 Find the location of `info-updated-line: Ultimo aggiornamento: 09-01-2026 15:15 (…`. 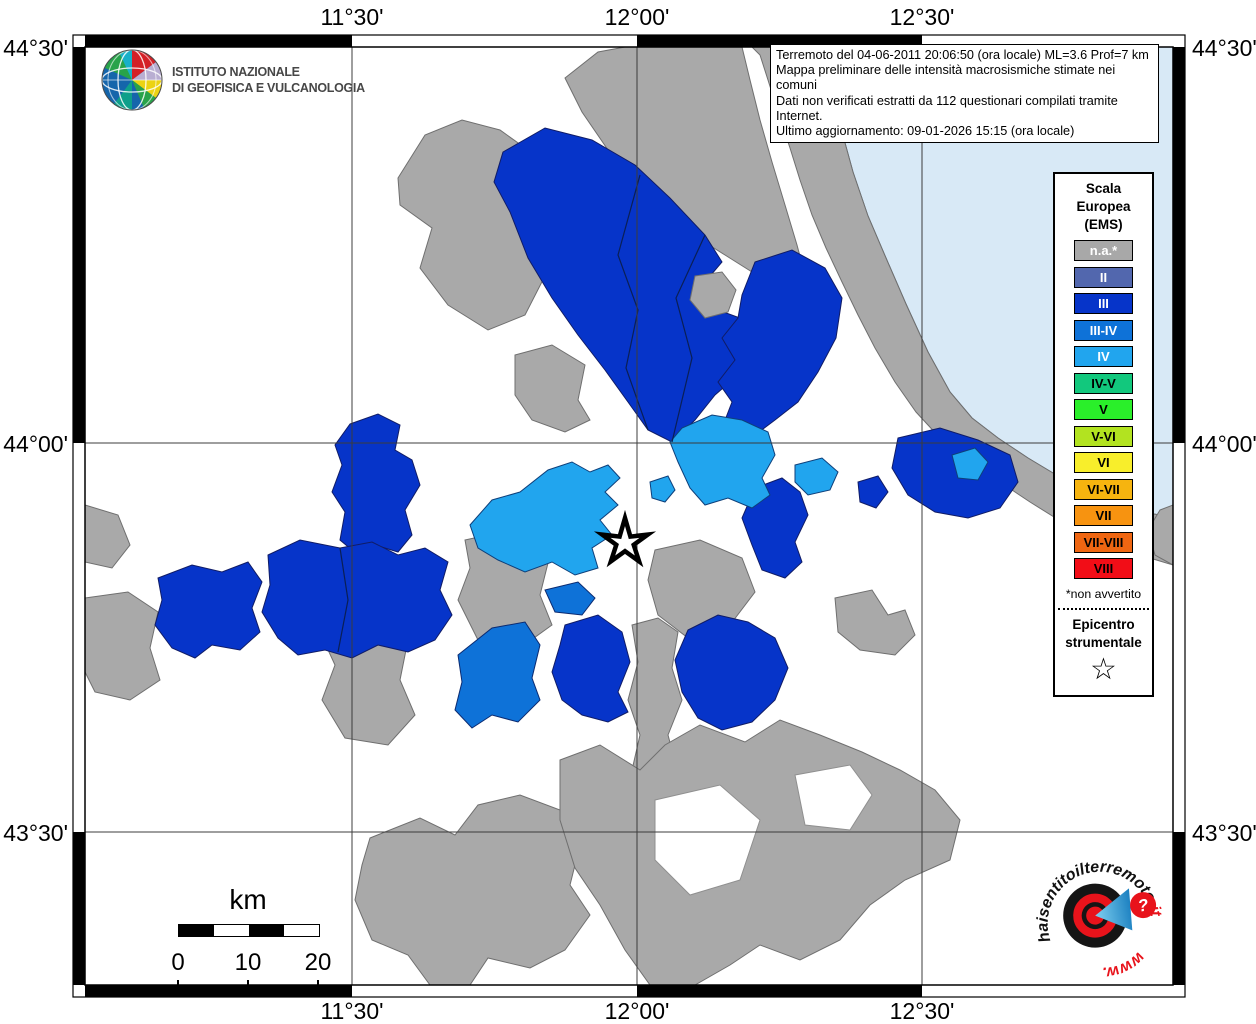

info-updated-line: Ultimo aggiornamento: 09-01-2026 15:15 (… is located at coordinates (925, 131).